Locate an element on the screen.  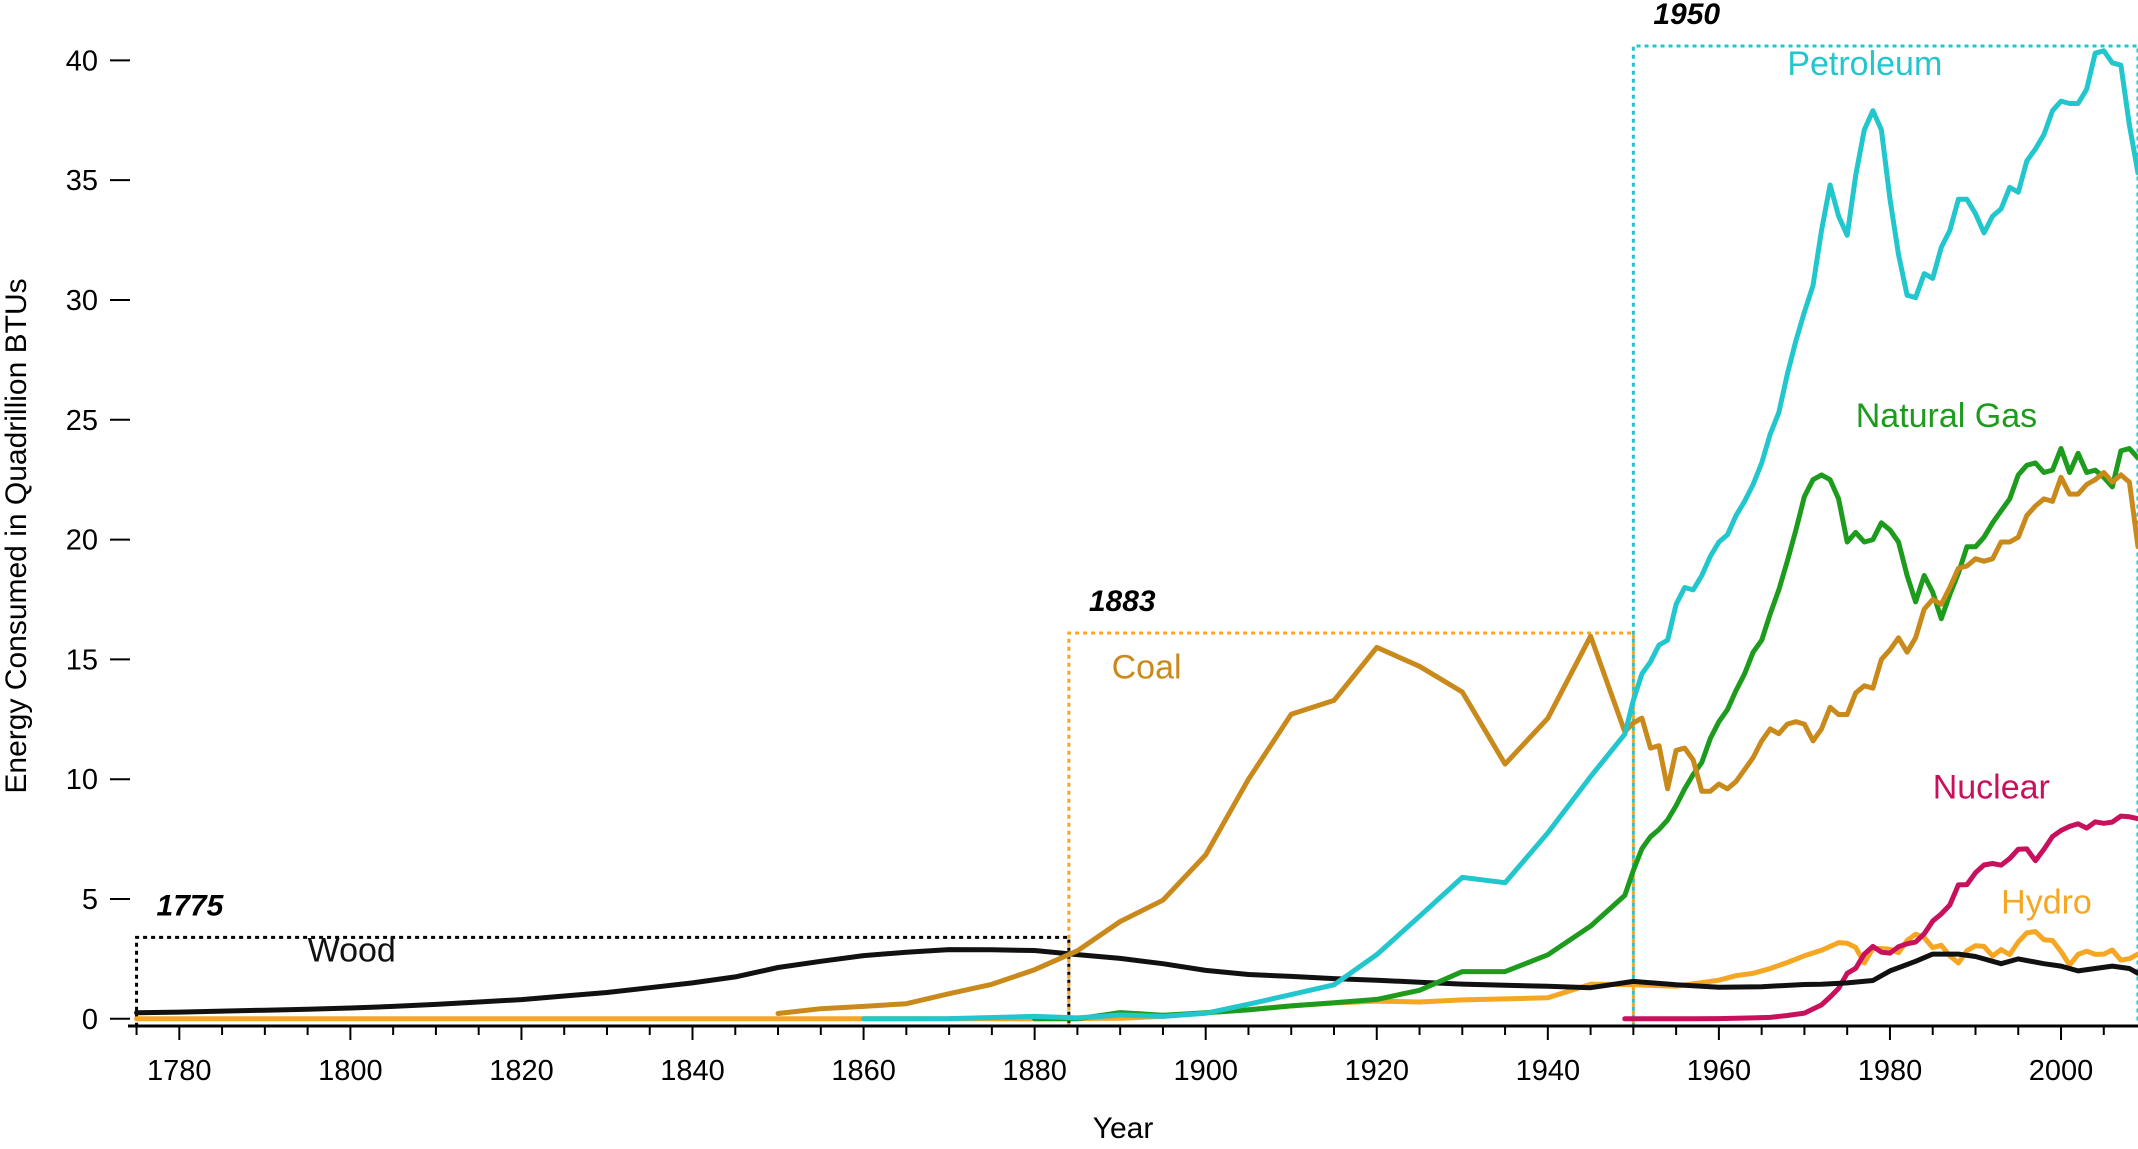
series-label-nuclear: Nuclear is located at coordinates (1991, 787).